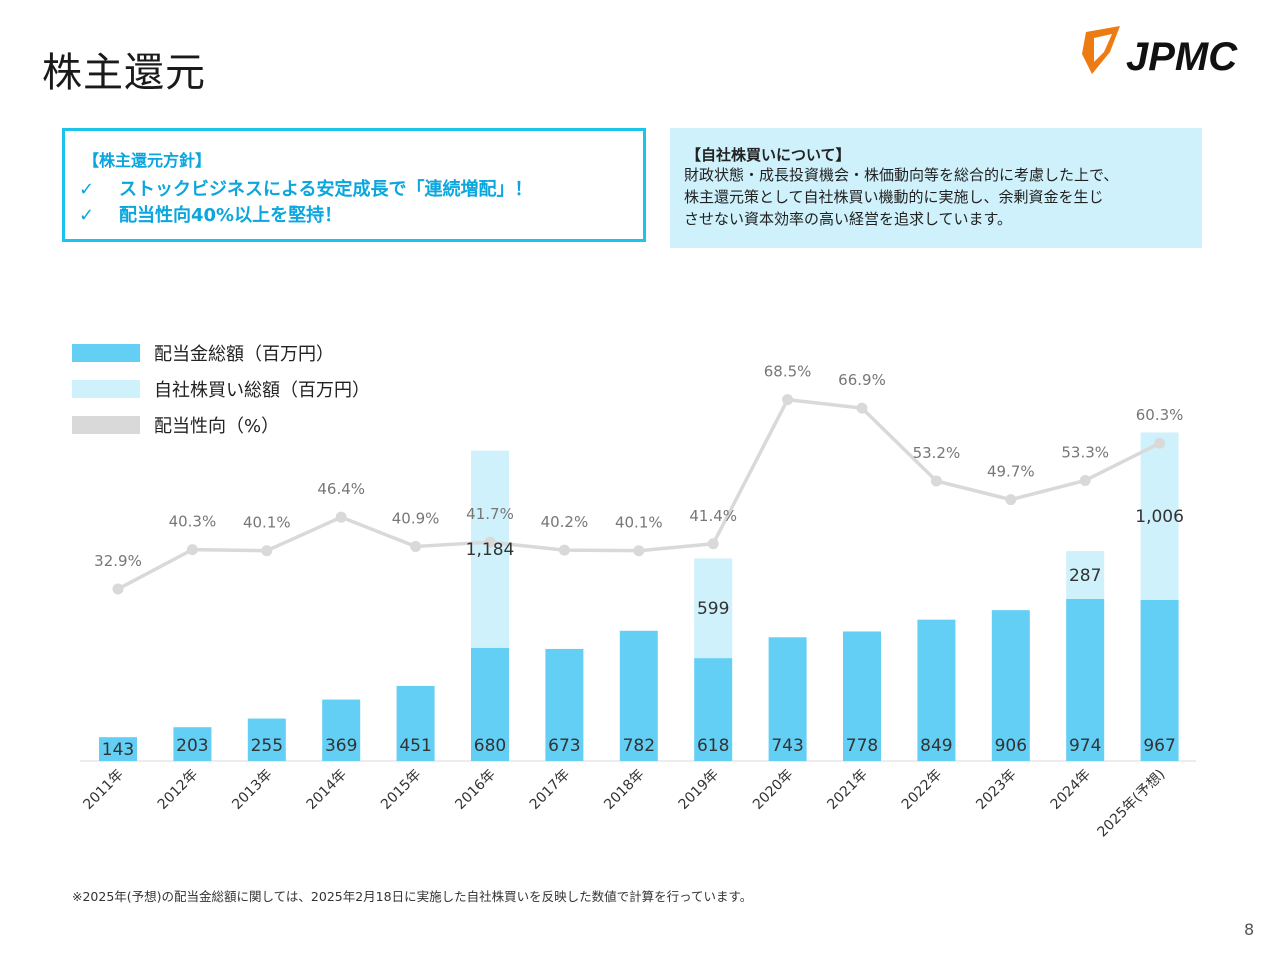 The width and height of the screenshot is (1280, 960). I want to click on dividend-value-label: 743, so click(787, 746).